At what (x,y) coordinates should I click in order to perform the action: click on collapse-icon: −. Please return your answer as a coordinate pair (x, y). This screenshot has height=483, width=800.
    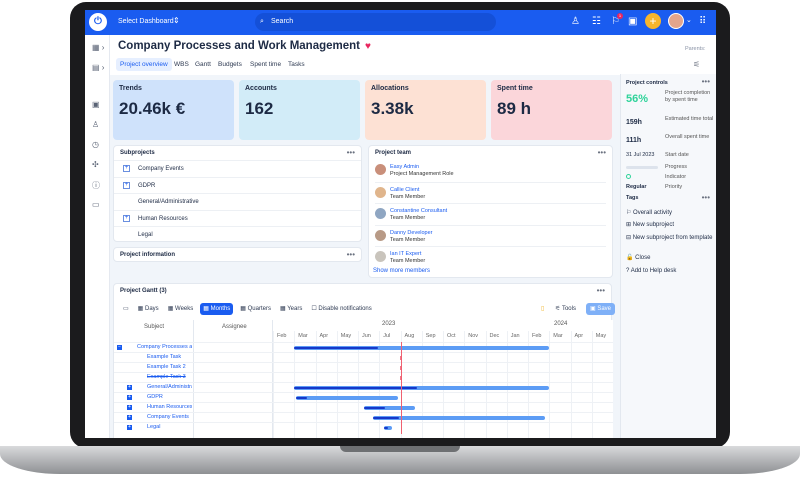
    Looking at the image, I should click on (119, 347).